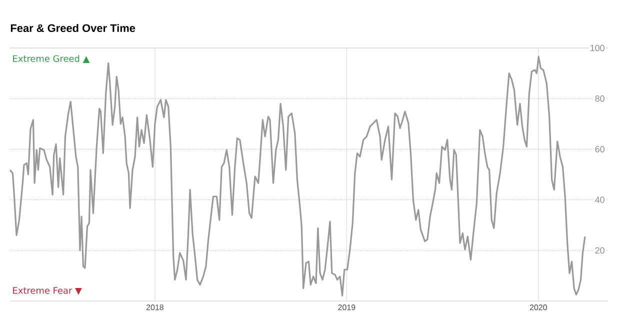 The image size is (628, 332). What do you see at coordinates (599, 149) in the screenshot?
I see `y-tick-label: 60` at bounding box center [599, 149].